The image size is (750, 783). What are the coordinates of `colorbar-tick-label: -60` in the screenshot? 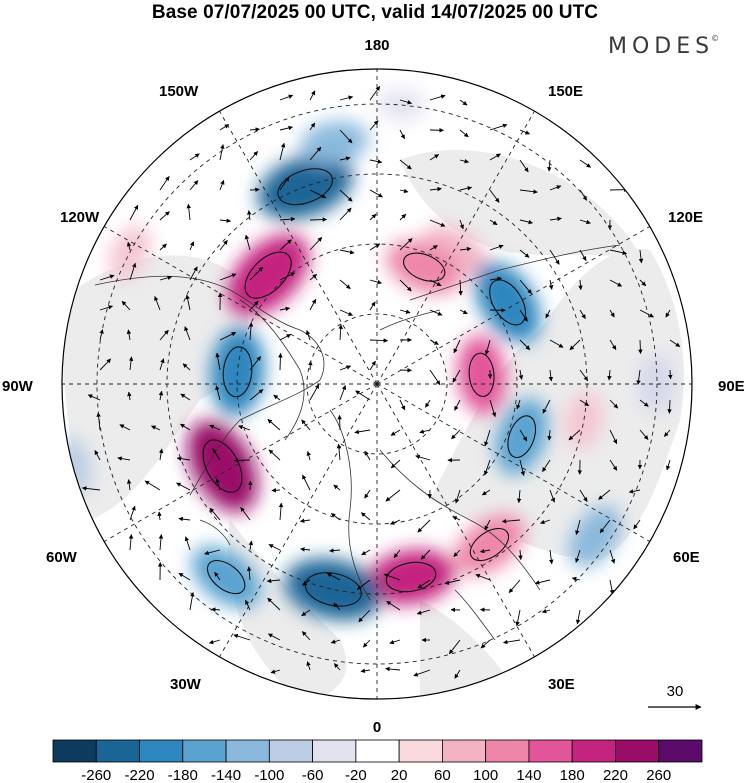 It's located at (313, 775).